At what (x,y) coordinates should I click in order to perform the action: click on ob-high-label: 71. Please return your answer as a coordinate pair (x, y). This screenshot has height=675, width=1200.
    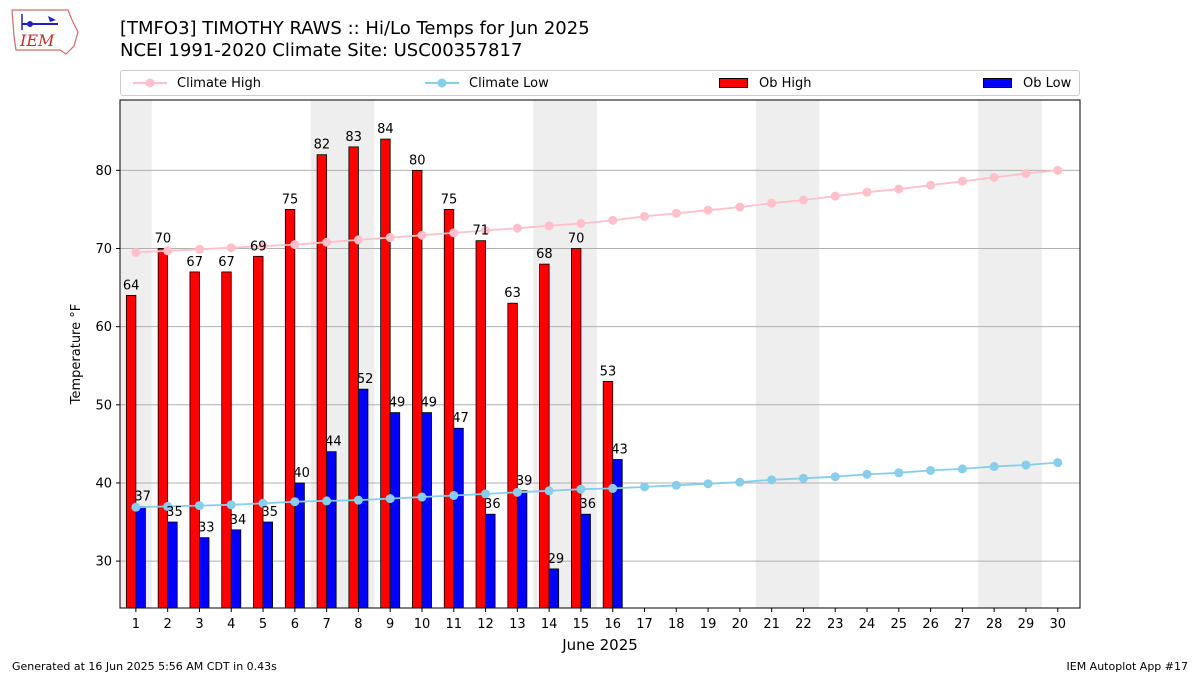
    Looking at the image, I should click on (481, 231).